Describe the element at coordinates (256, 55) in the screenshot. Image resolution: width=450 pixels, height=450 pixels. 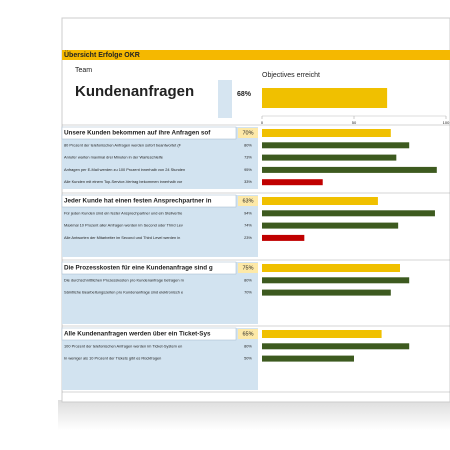
I see `title-band` at that location.